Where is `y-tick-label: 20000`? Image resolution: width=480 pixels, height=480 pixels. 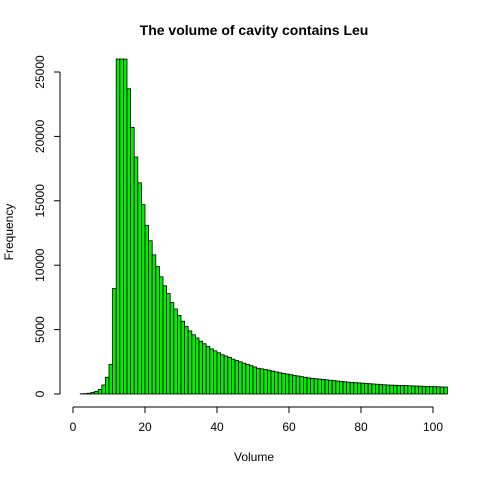
y-tick-label: 20000 is located at coordinates (40, 136).